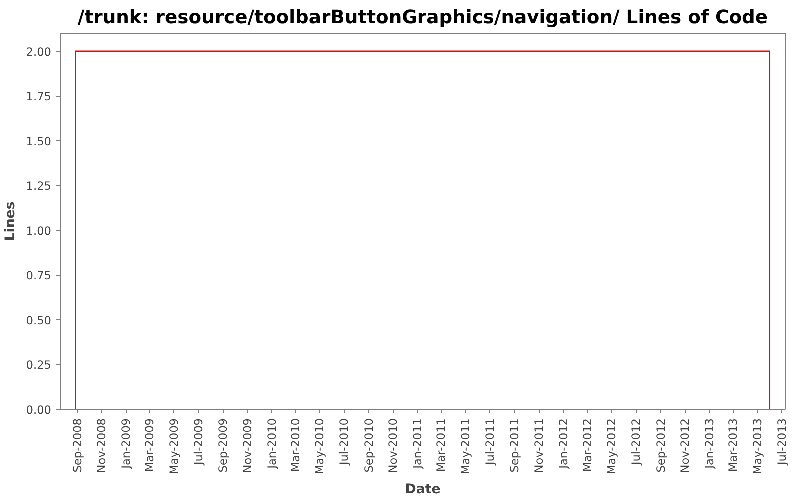 The width and height of the screenshot is (800, 500). I want to click on x-tick-label: Jan-2009, so click(126, 444).